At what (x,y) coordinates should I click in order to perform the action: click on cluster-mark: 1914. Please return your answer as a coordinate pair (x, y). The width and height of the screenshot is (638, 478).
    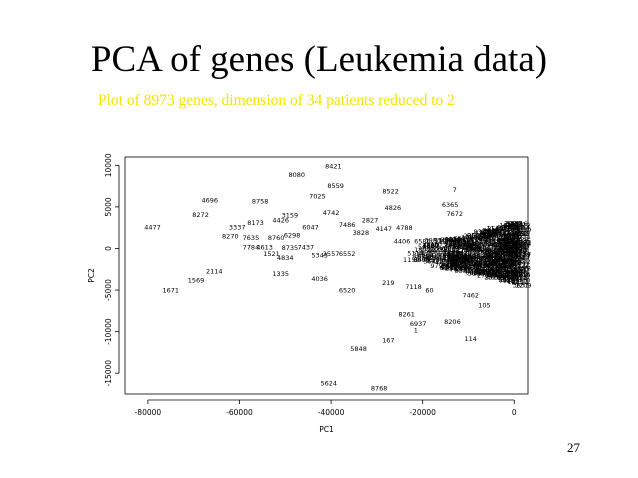
    Looking at the image, I should click on (454, 259).